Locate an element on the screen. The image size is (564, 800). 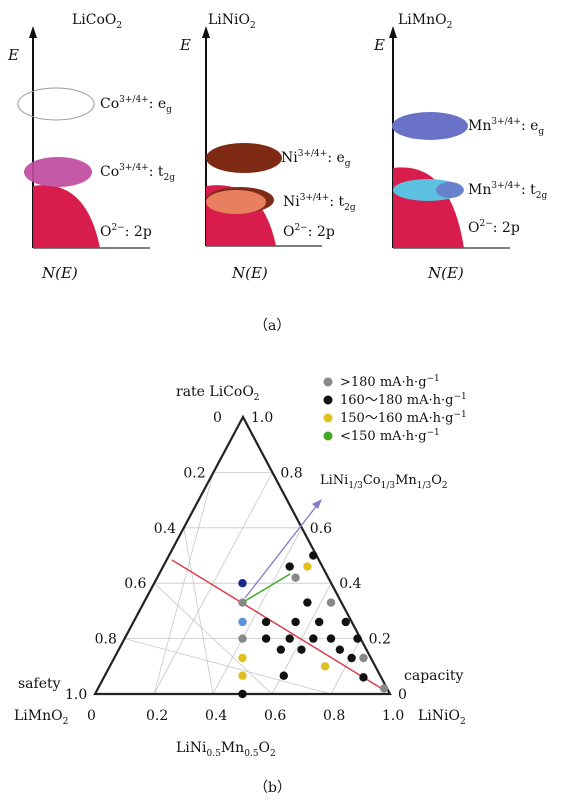
vertex-left-name: LiMnO2 is located at coordinates (41, 717).